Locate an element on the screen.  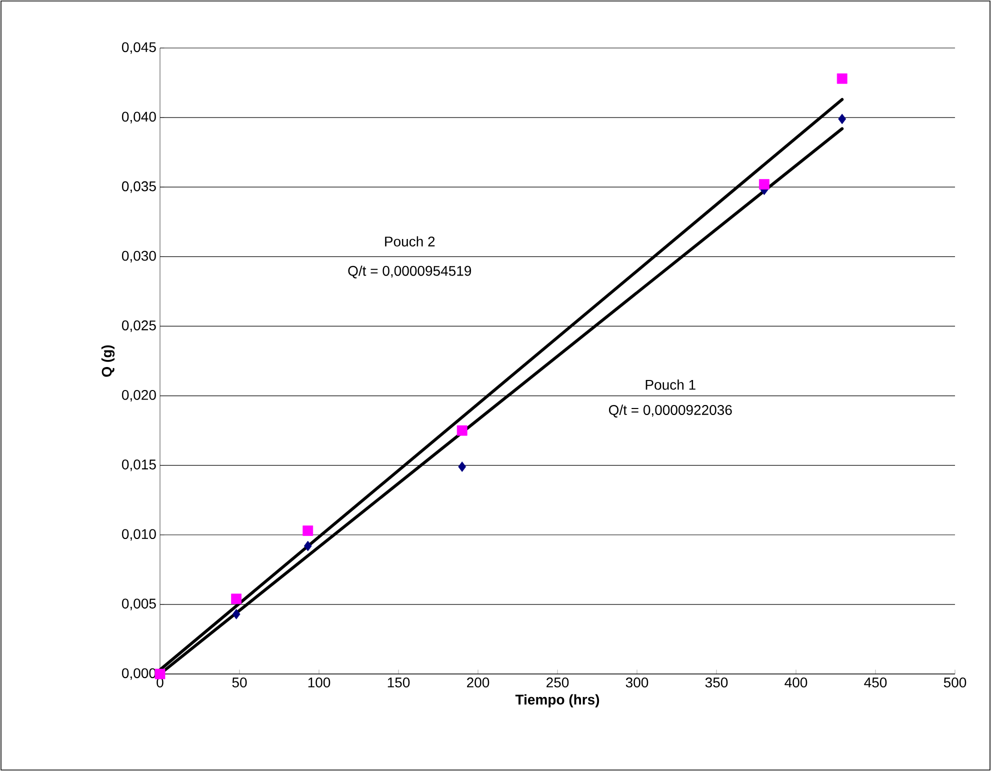
x-tick-label: 100 is located at coordinates (319, 683).